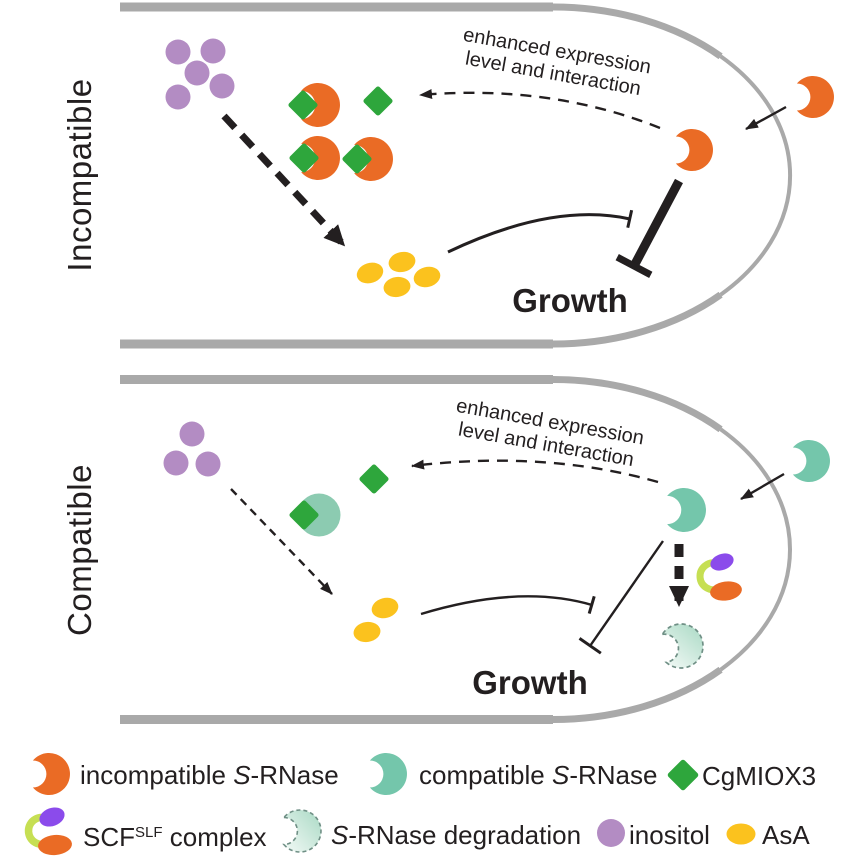 The image size is (859, 864). Describe the element at coordinates (398, 274) in the screenshot. I see `asa-cluster-top` at that location.